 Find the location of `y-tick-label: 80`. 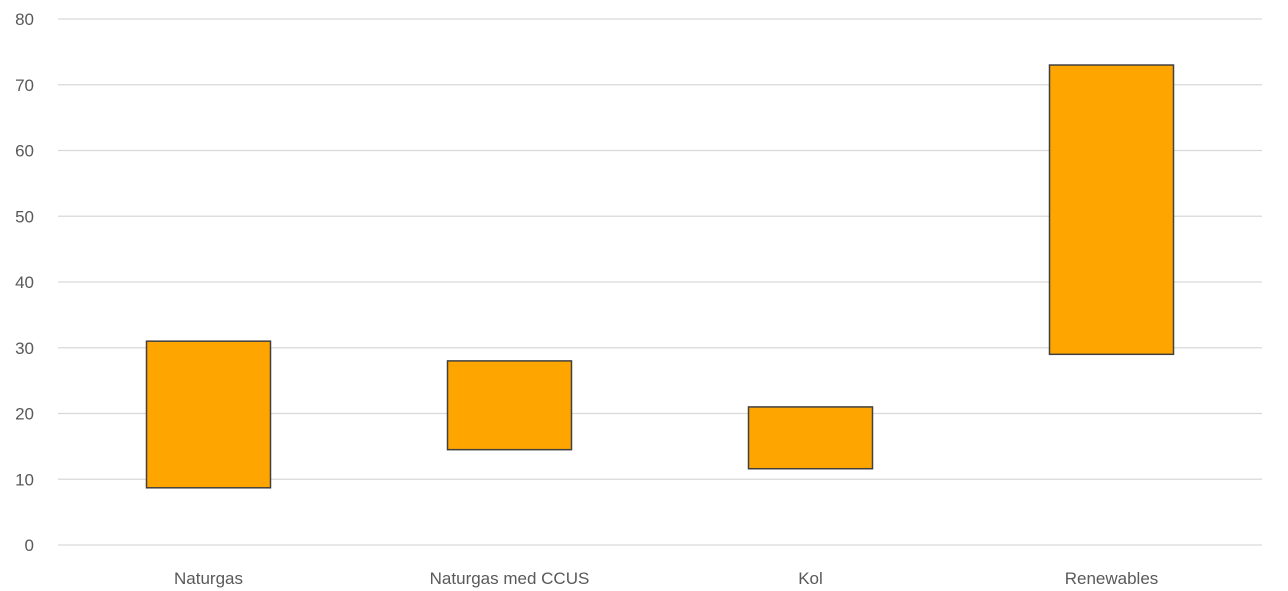

y-tick-label: 80 is located at coordinates (24, 19).